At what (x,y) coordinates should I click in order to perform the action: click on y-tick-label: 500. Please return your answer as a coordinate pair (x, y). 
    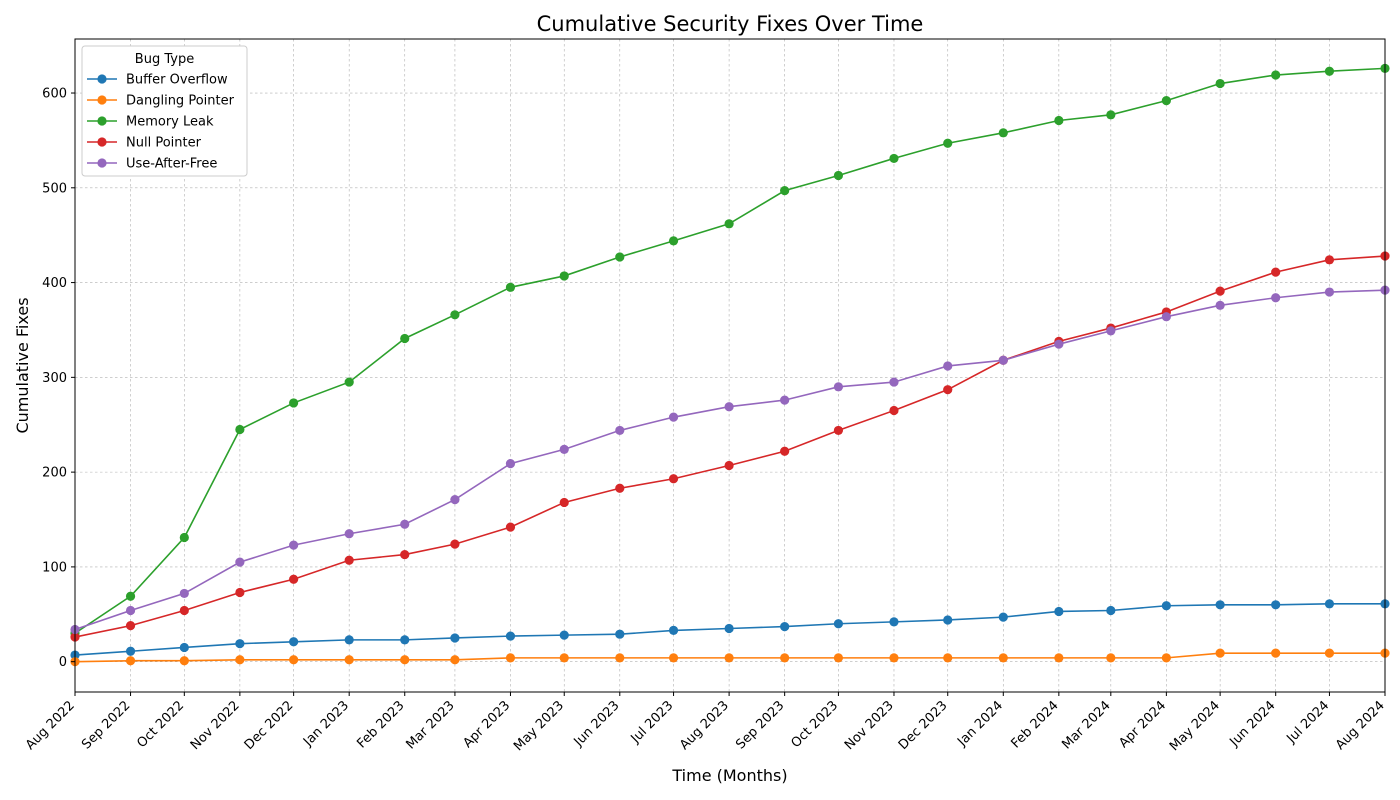
    Looking at the image, I should click on (54, 188).